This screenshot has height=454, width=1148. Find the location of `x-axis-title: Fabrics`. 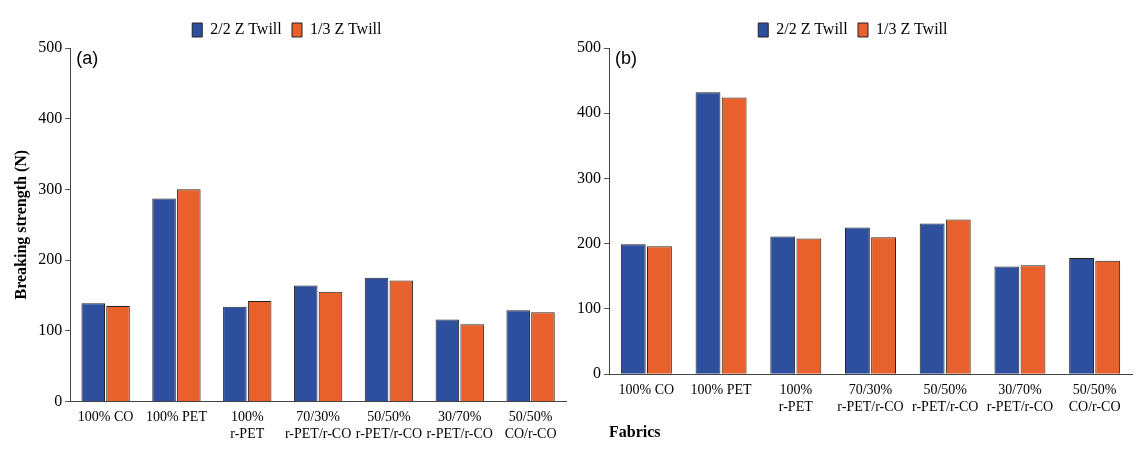

x-axis-title: Fabrics is located at coordinates (635, 431).